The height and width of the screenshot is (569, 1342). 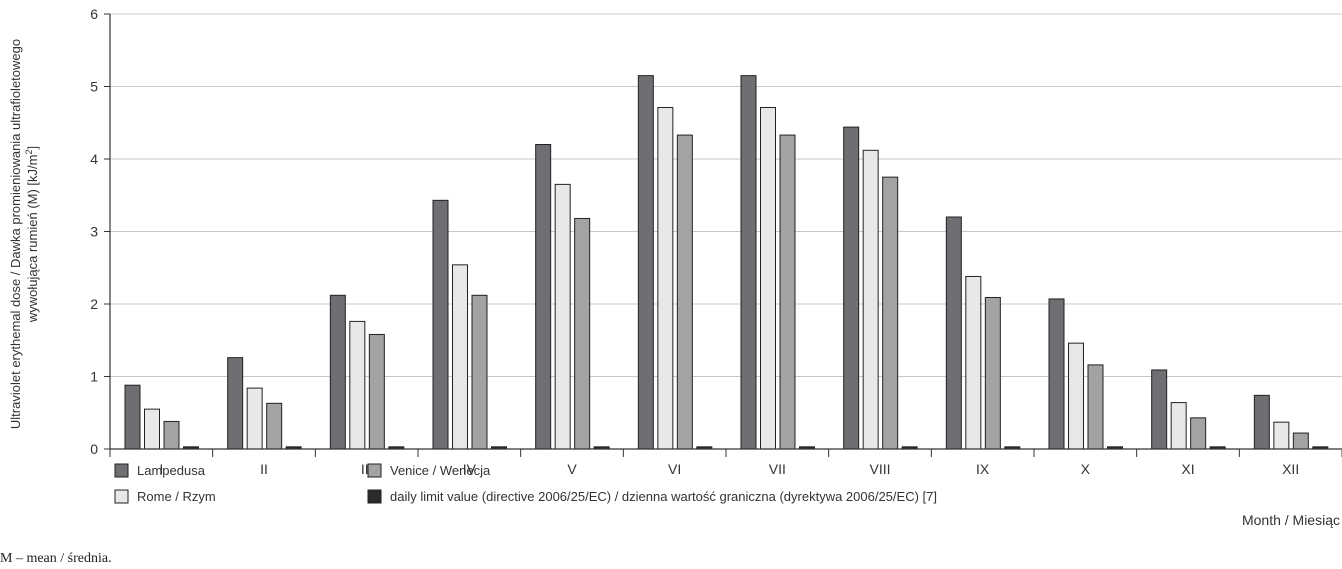 What do you see at coordinates (29, 152) in the screenshot?
I see `y-axis-label-superscript: 2` at bounding box center [29, 152].